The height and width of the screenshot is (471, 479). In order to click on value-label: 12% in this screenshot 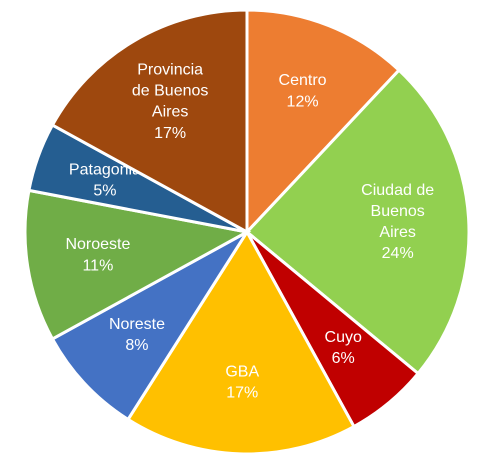, I will do `click(303, 101)`.